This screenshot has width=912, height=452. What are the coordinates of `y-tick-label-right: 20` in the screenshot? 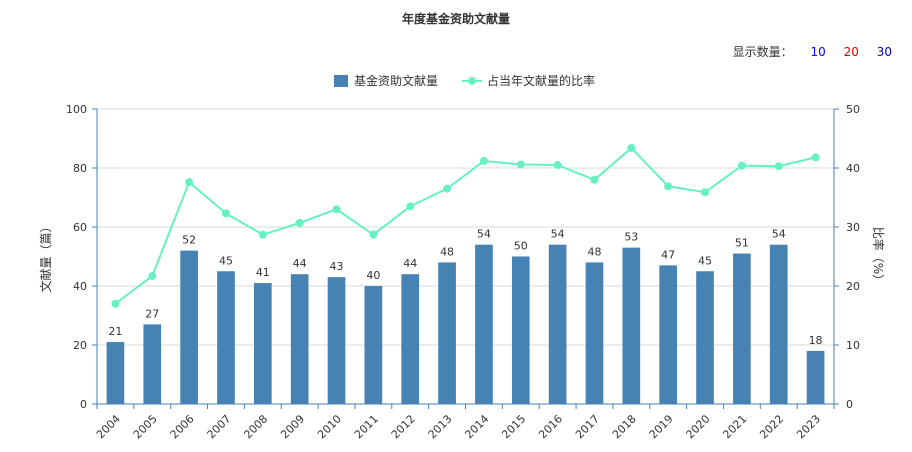 It's located at (853, 286).